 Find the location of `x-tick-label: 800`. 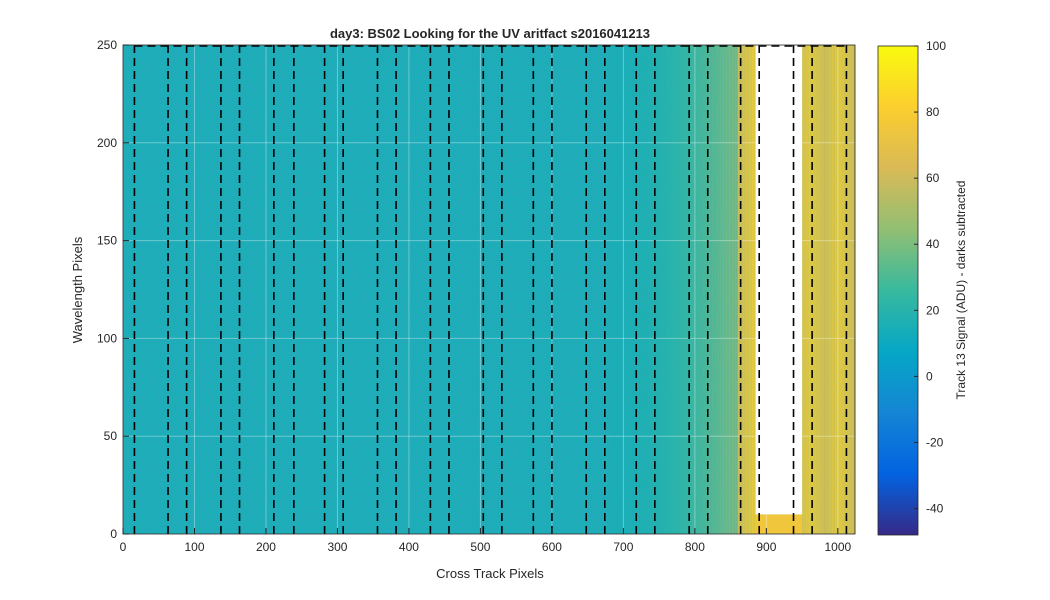

x-tick-label: 800 is located at coordinates (695, 547).